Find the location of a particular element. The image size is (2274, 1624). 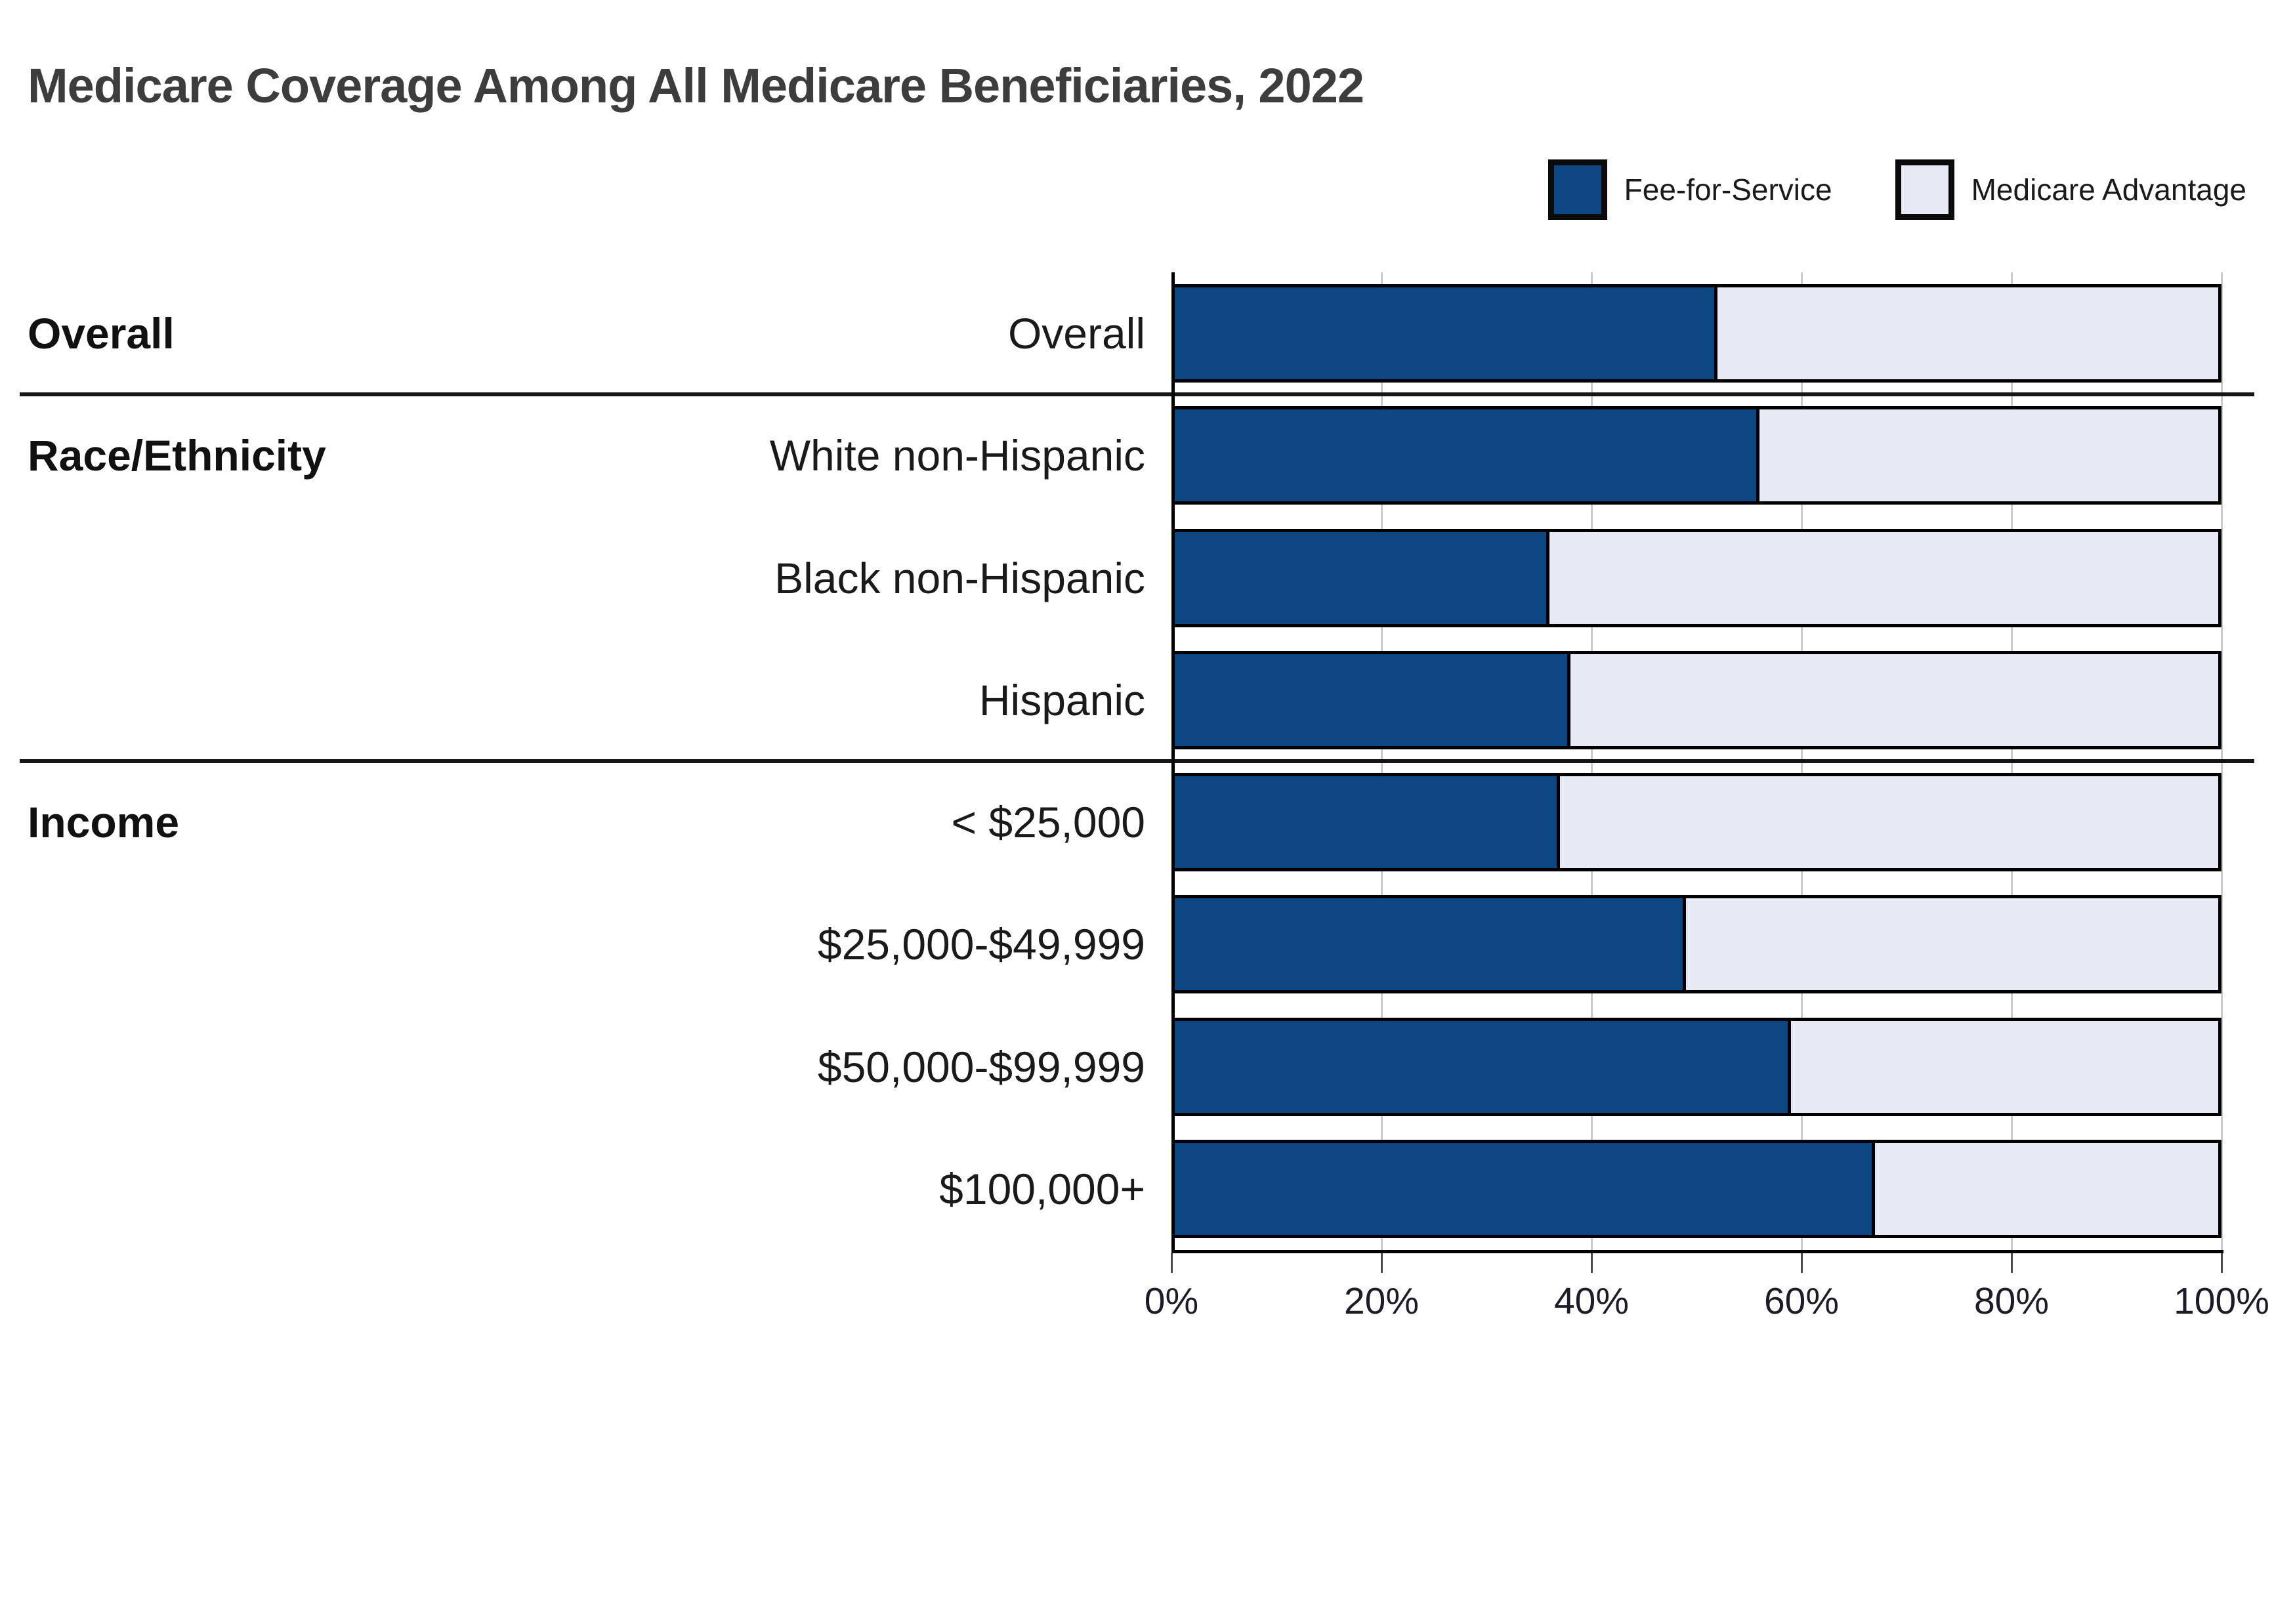

legend-item-medicare-advantage: Medicare Advantage is located at coordinates (2070, 189).